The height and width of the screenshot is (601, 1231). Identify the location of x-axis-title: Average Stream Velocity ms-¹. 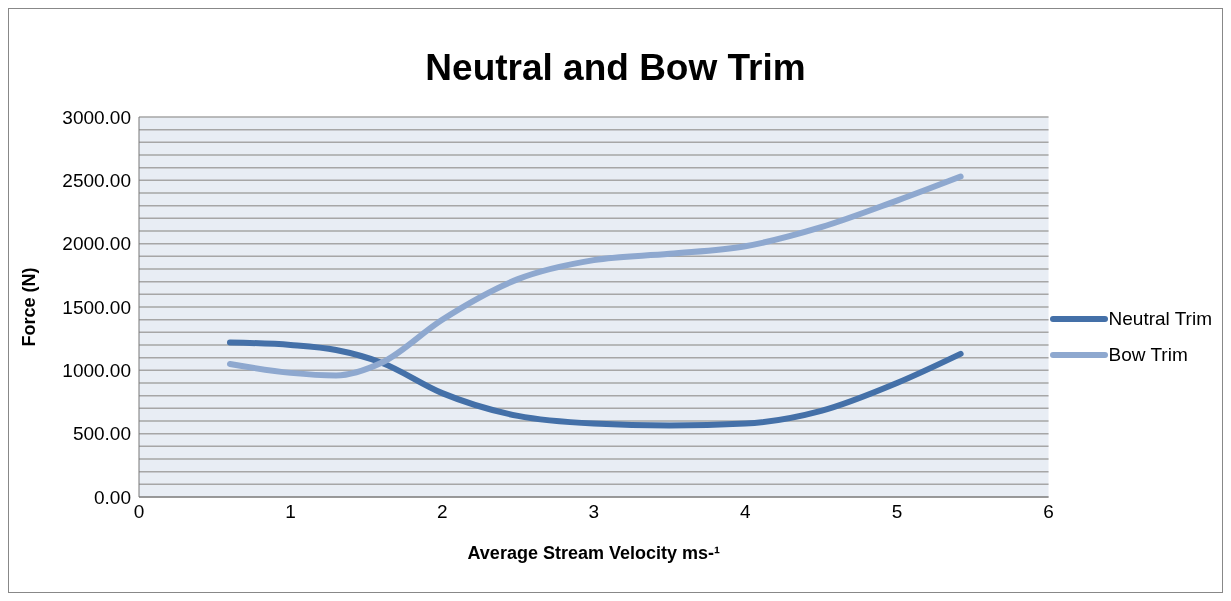
(593, 553).